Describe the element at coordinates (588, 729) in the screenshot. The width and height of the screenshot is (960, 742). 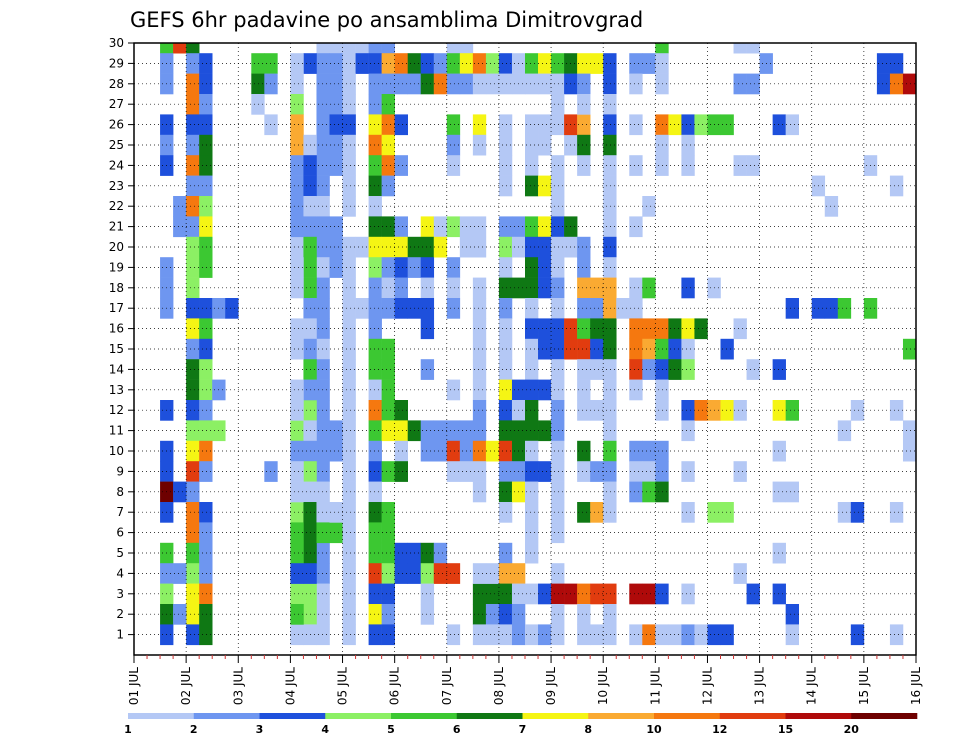
I see `colorbar-label: 8` at that location.